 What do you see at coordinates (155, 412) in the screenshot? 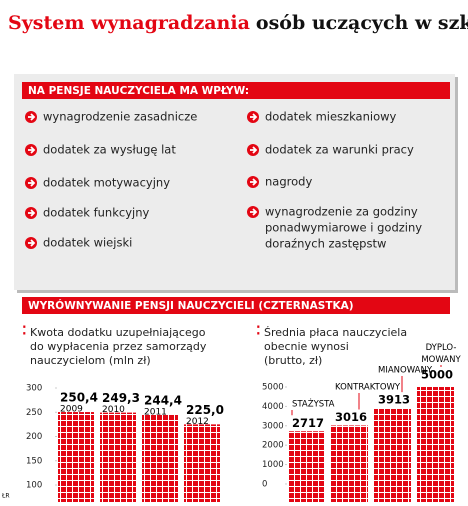
I see `x-tick-label: 2011` at bounding box center [155, 412].